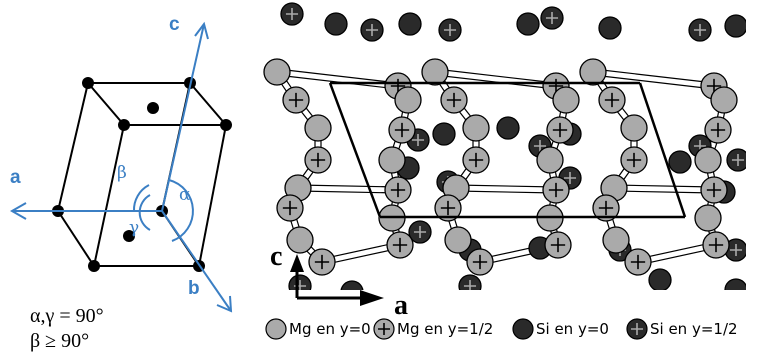  I want to click on structure-axis-label-c: c, so click(276, 256).